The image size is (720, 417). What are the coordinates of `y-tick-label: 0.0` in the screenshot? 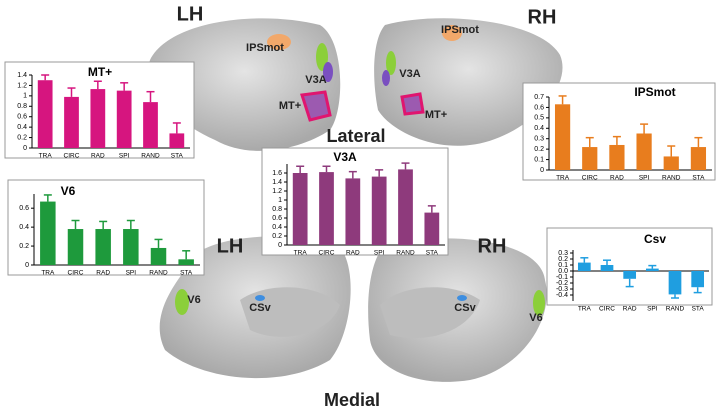 It's located at (563, 271).